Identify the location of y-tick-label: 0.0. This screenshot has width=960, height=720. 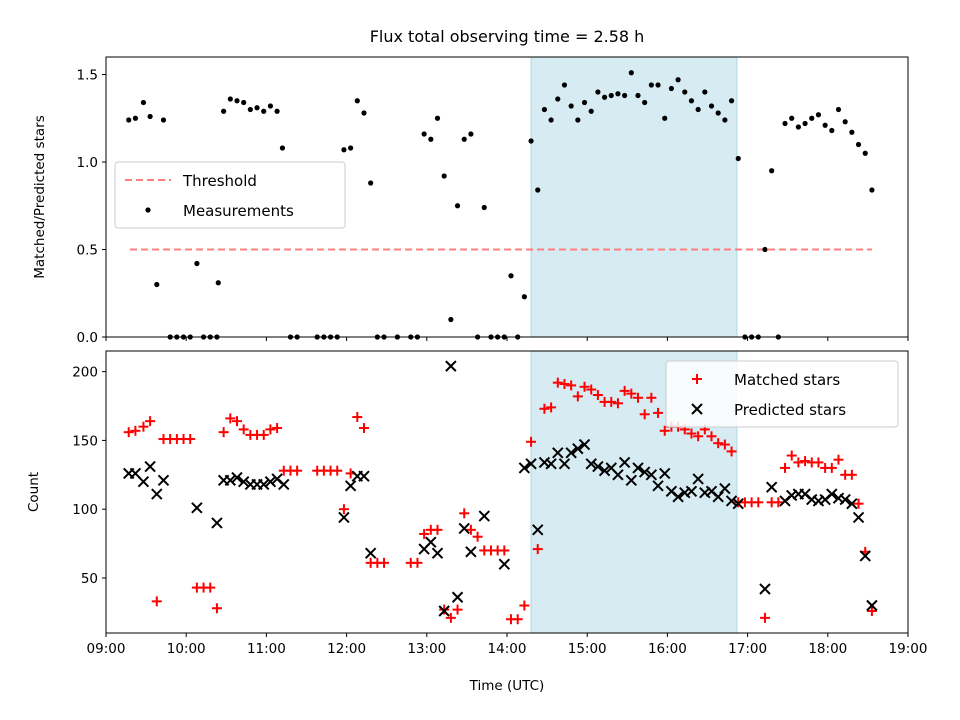
(87, 338).